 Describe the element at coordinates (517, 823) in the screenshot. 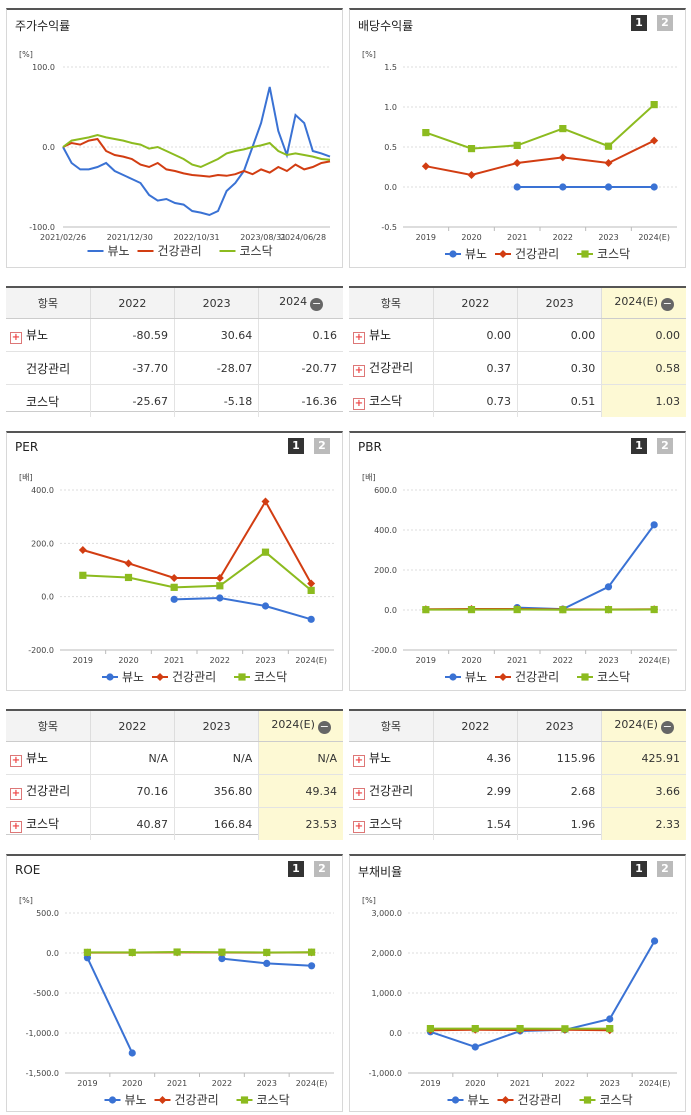

I see `table-row: + 코스닥 1.54 1.96 2.33` at that location.